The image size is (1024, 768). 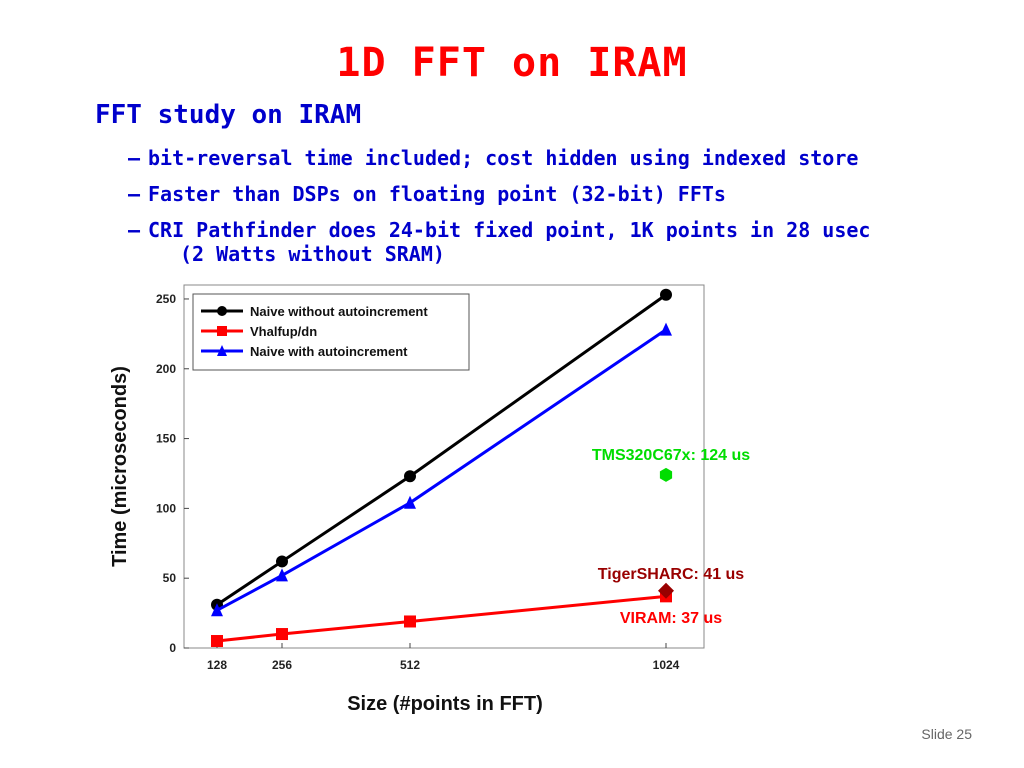 What do you see at coordinates (228, 115) in the screenshot?
I see `main-bullet: FFT study on IRAM` at bounding box center [228, 115].